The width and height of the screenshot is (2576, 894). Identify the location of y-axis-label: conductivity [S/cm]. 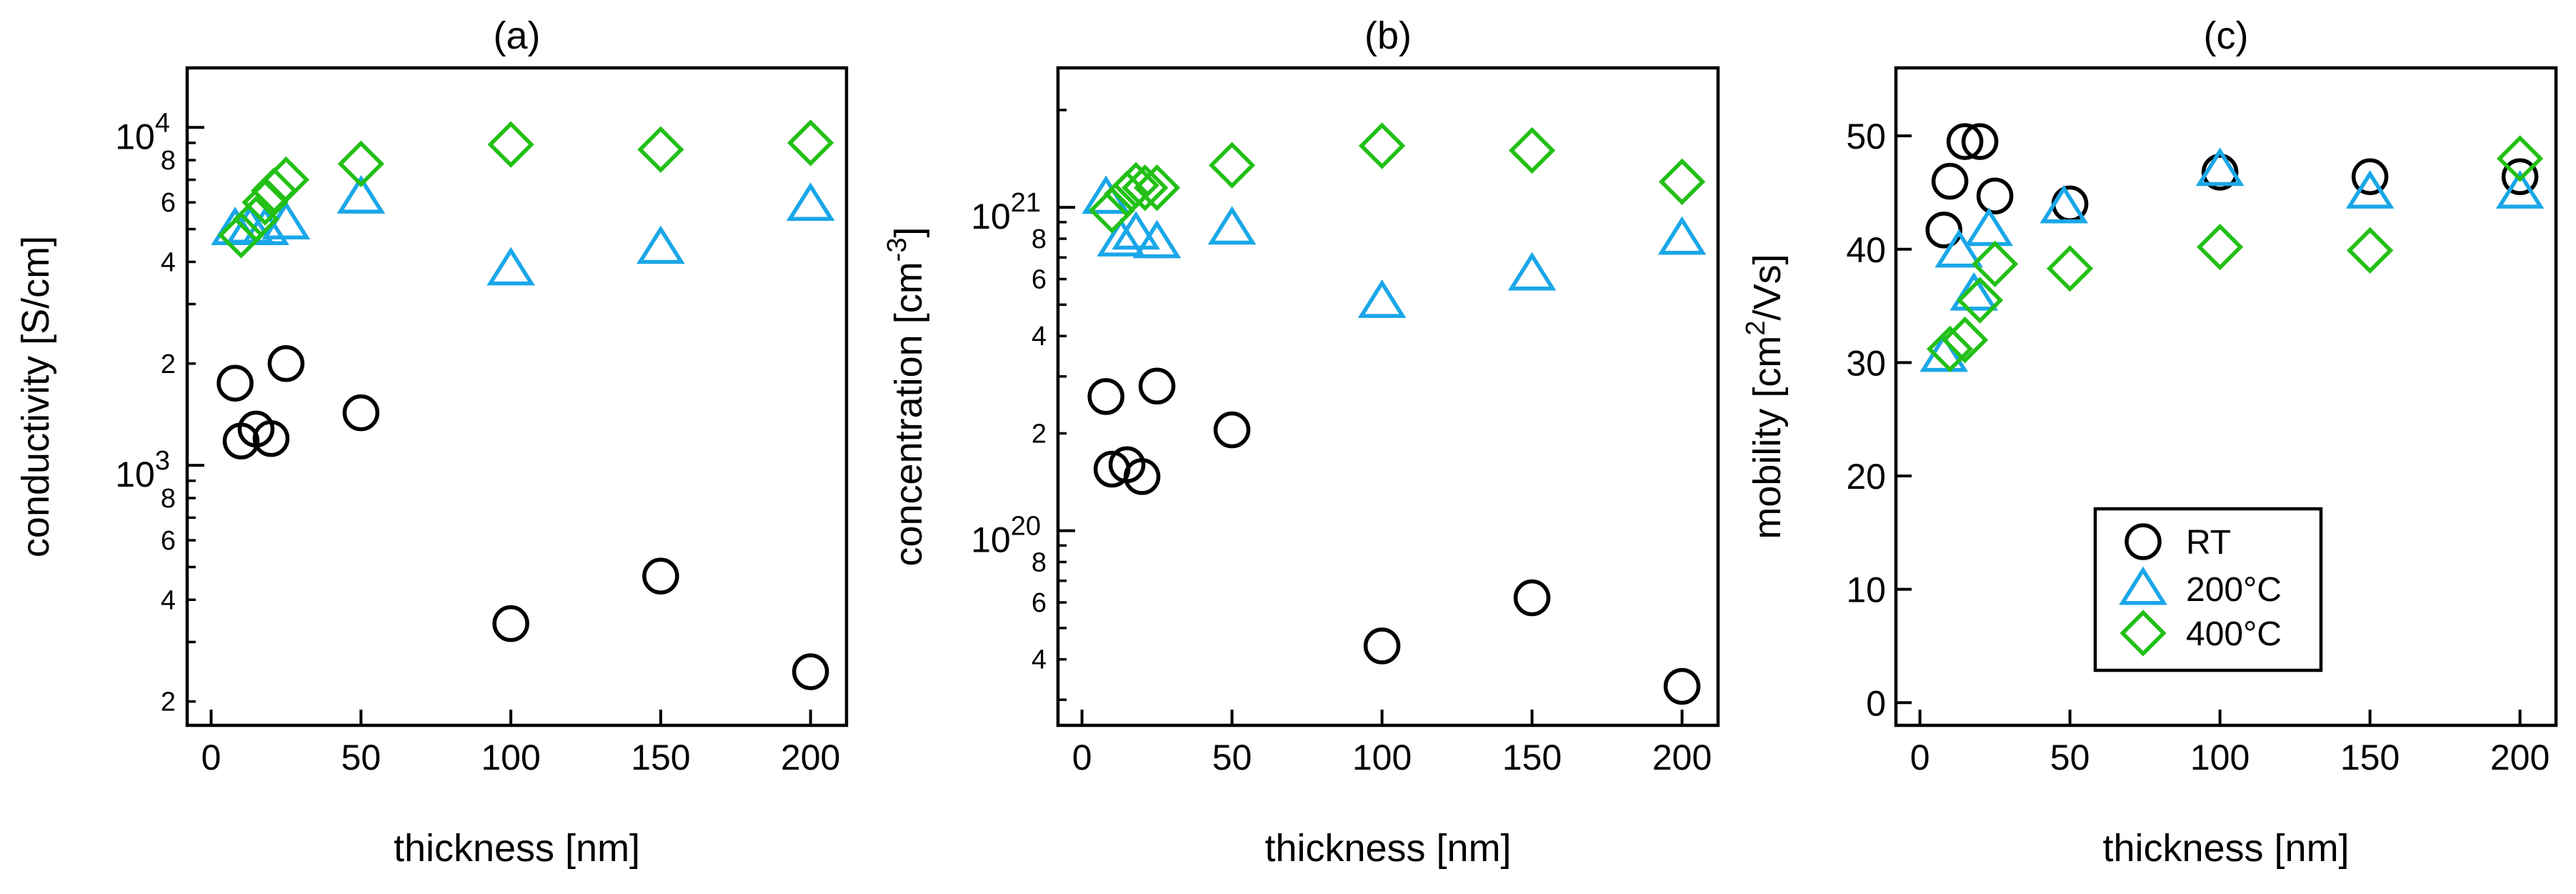
(36, 396).